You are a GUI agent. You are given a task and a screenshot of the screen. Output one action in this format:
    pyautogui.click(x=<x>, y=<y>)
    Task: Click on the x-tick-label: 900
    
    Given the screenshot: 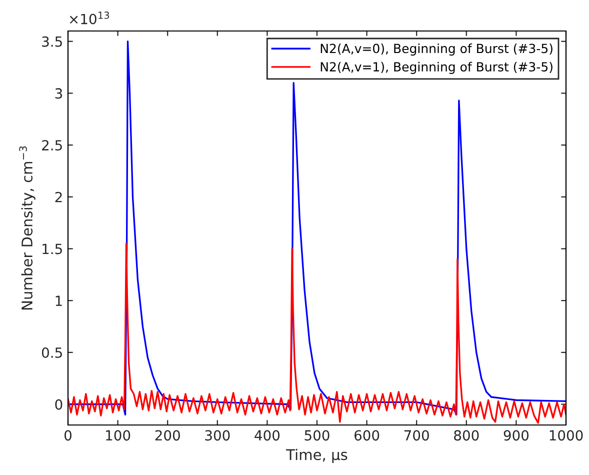 What is the action you would take?
    pyautogui.click(x=516, y=435)
    